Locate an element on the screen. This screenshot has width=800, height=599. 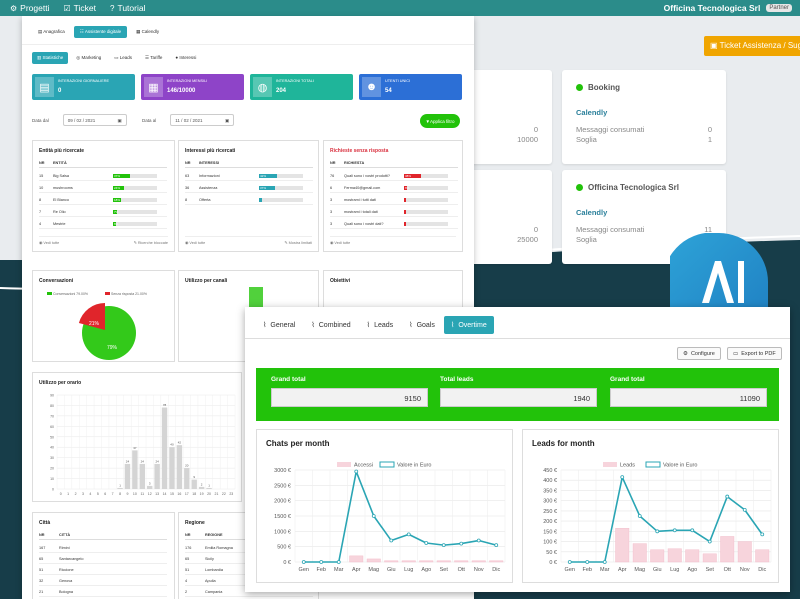
configure-button: ⚙ Configure is located at coordinates (699, 353).